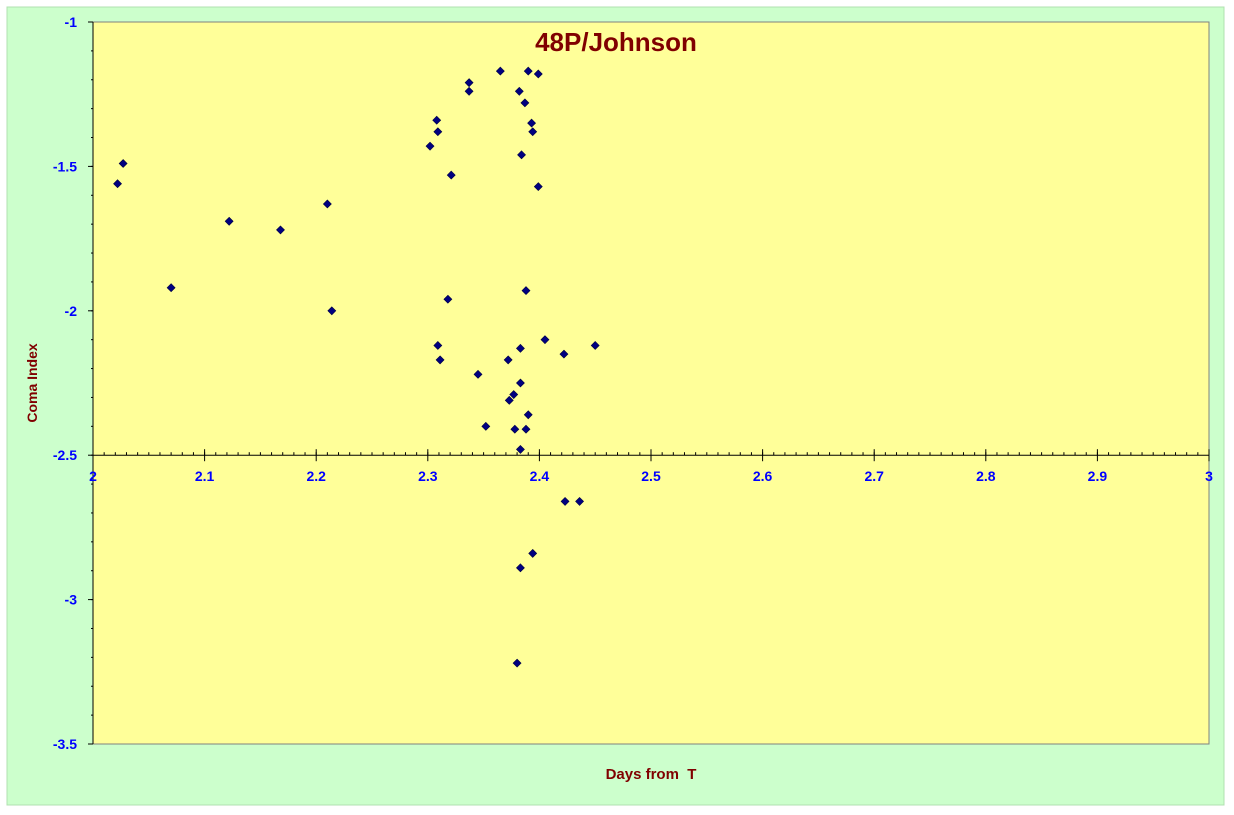 Image resolution: width=1234 pixels, height=815 pixels. What do you see at coordinates (1209, 476) in the screenshot?
I see `x-tick-label: 3` at bounding box center [1209, 476].